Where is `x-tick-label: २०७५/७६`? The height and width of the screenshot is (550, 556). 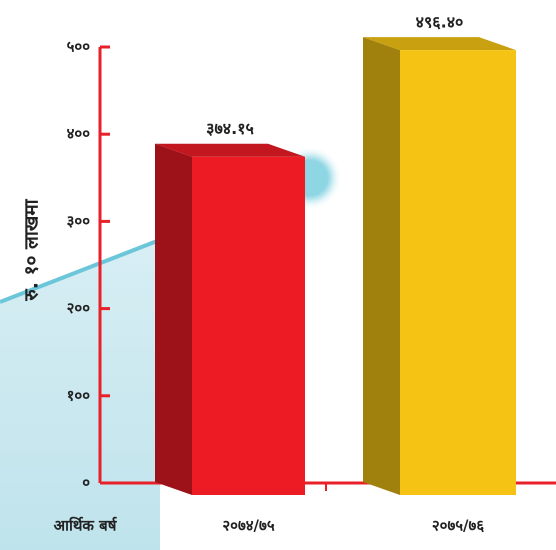
x-tick-label: २०७५/७६ is located at coordinates (458, 526).